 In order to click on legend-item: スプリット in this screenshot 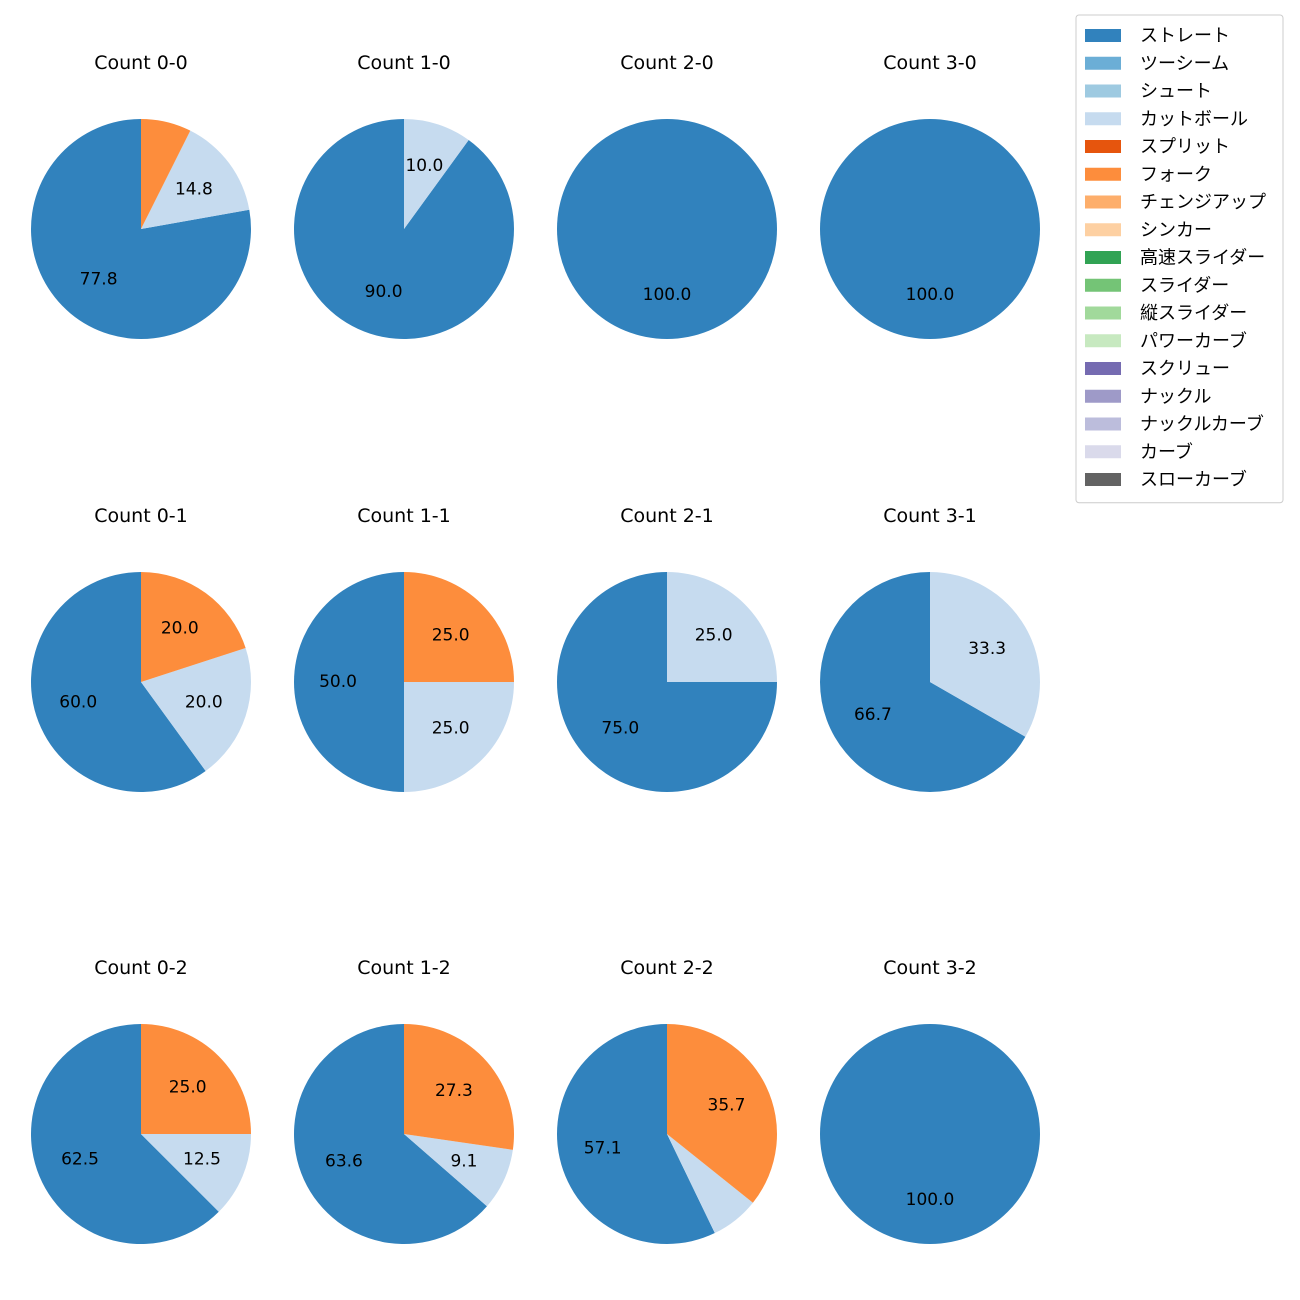, I will do `click(1157, 147)`.